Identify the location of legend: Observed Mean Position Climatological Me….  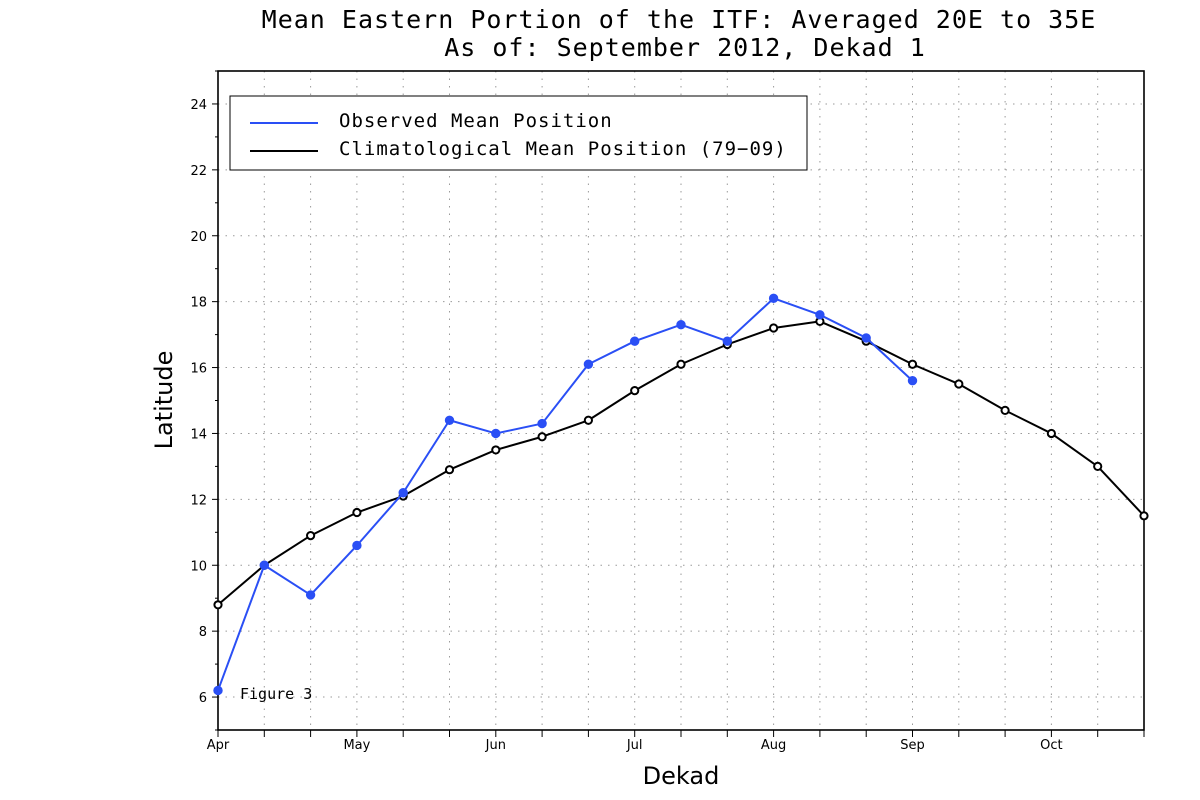
(518, 133).